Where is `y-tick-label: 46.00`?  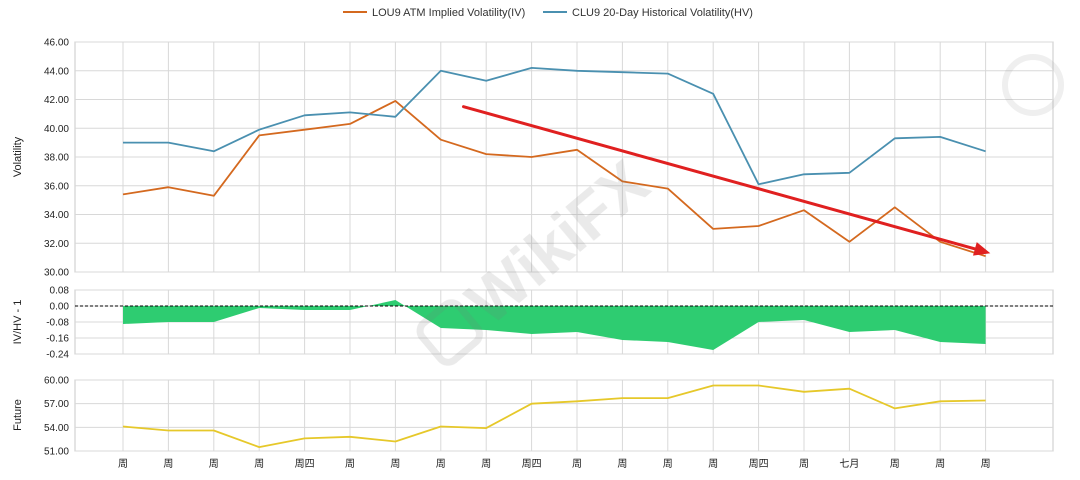 y-tick-label: 46.00 is located at coordinates (56, 43).